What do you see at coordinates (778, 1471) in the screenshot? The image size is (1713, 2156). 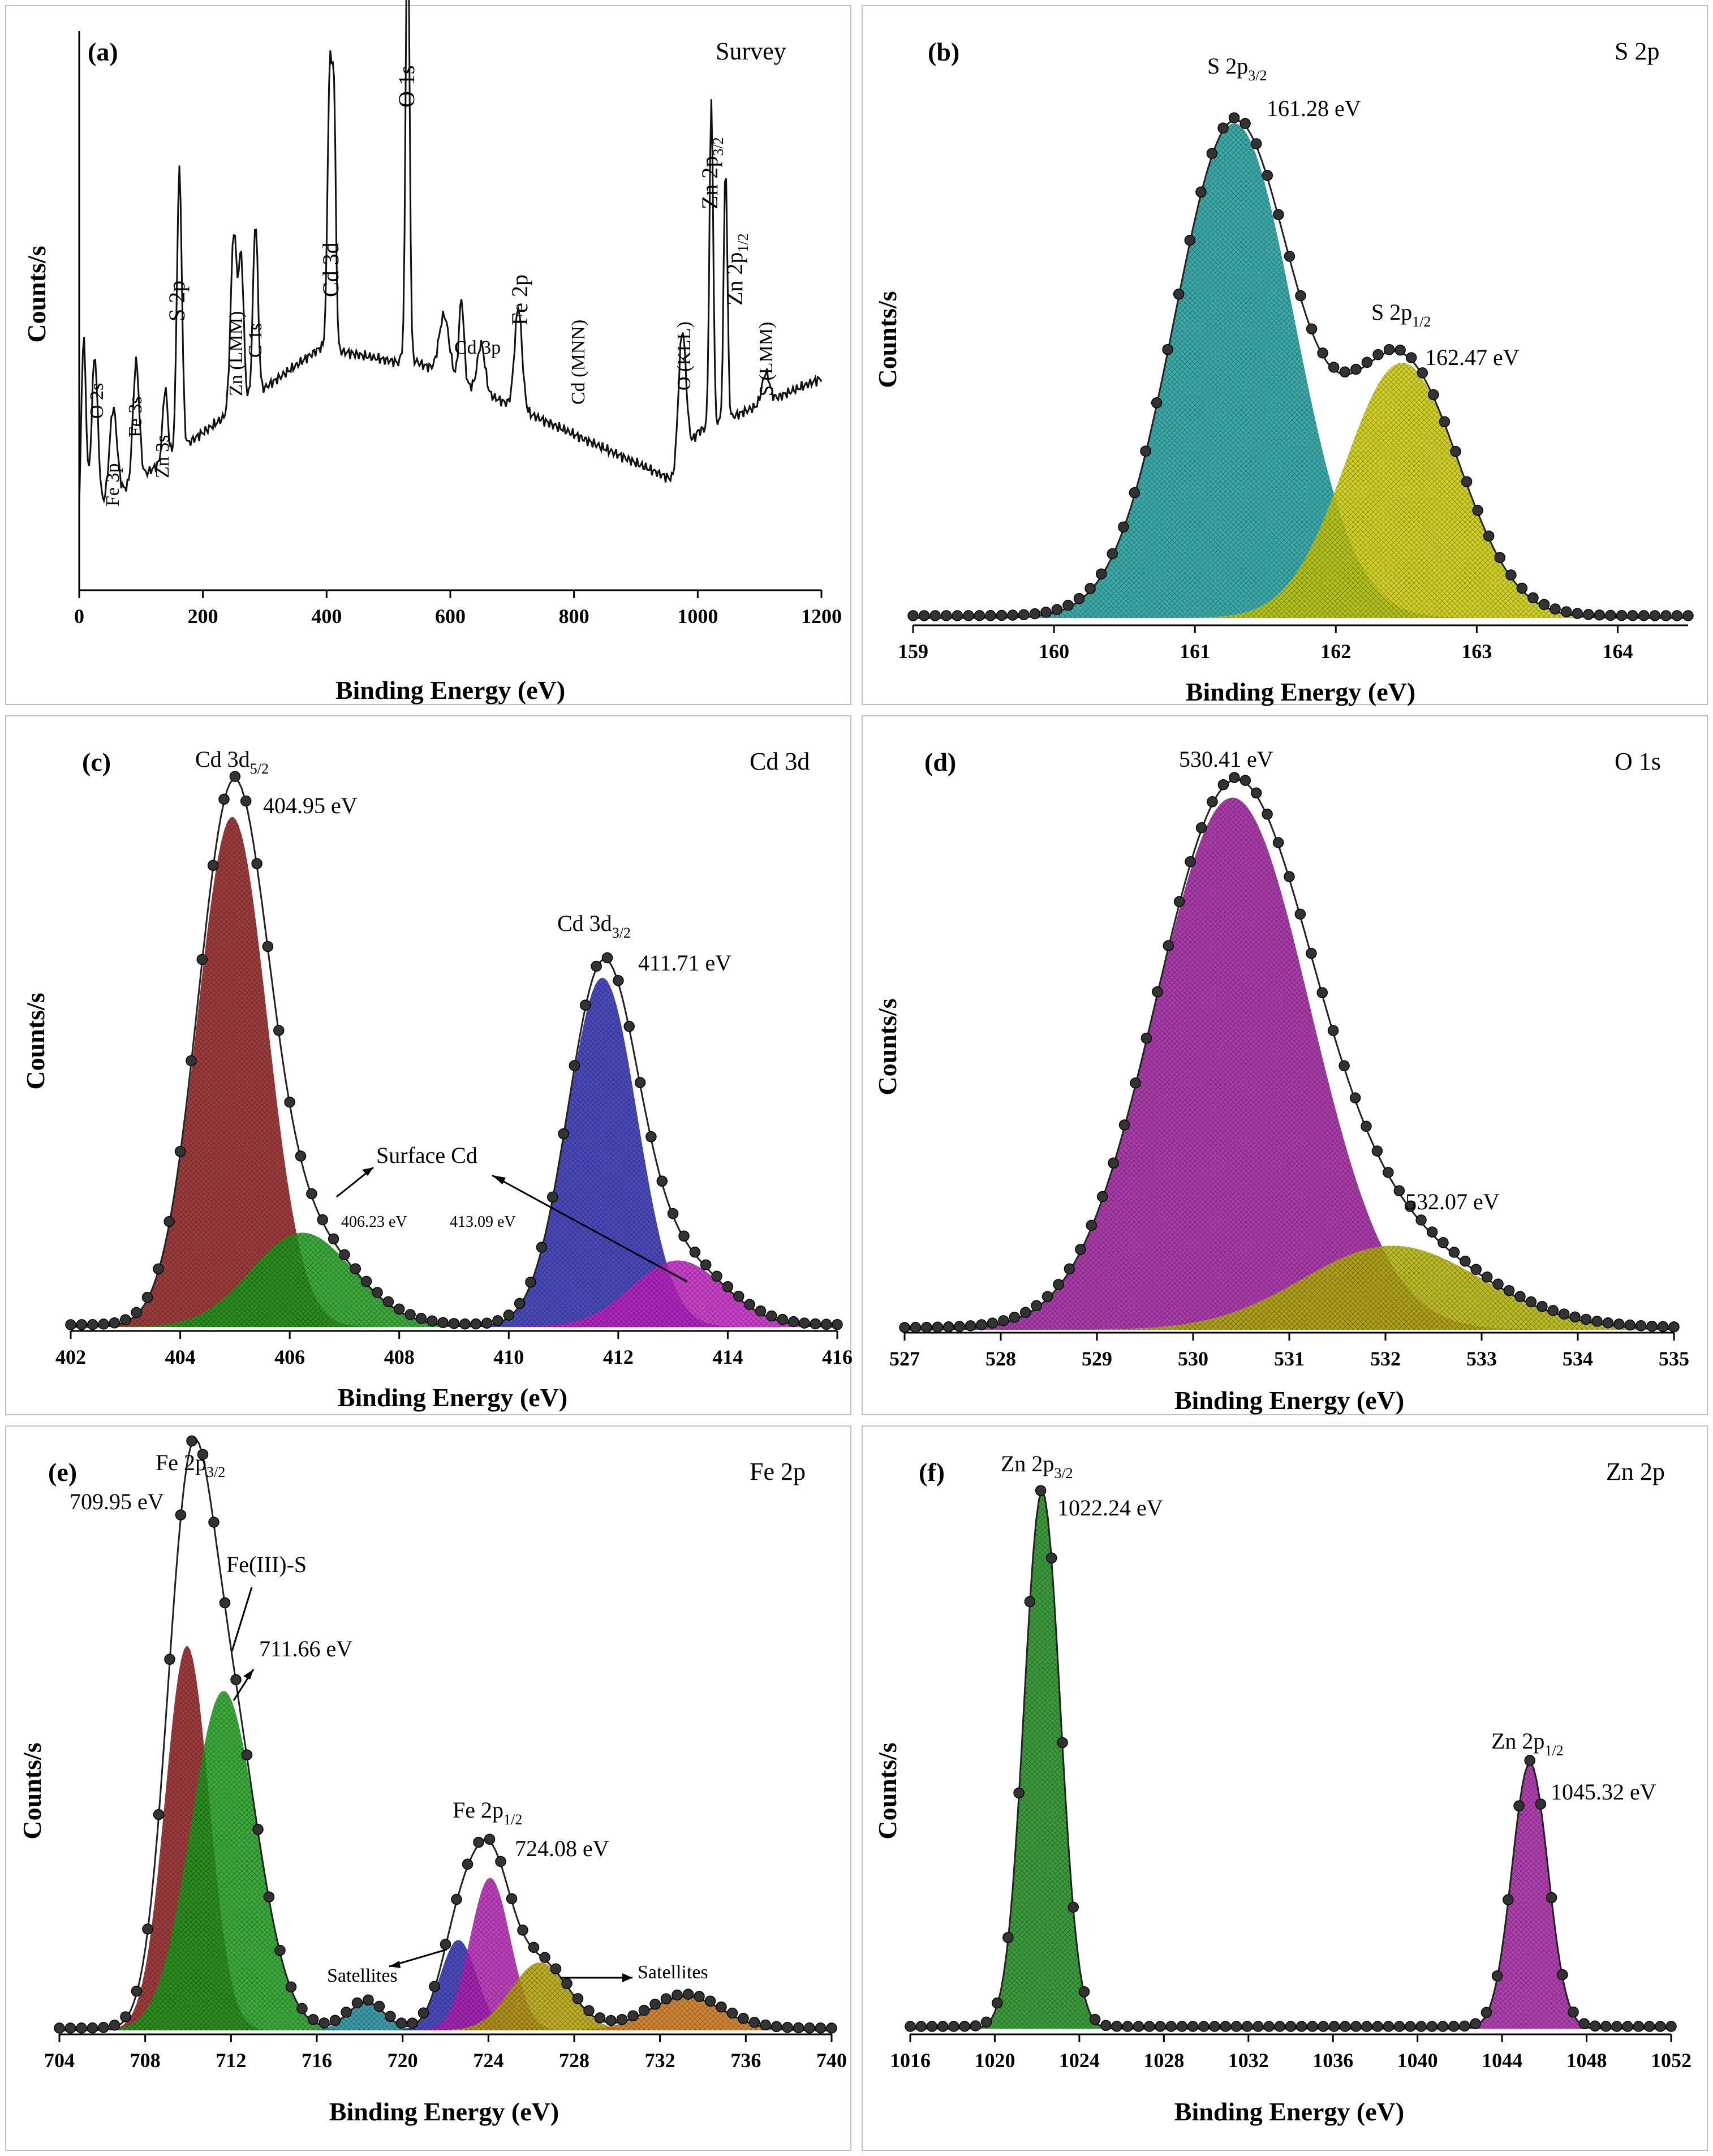 I see `panel-title: Fe 2p` at bounding box center [778, 1471].